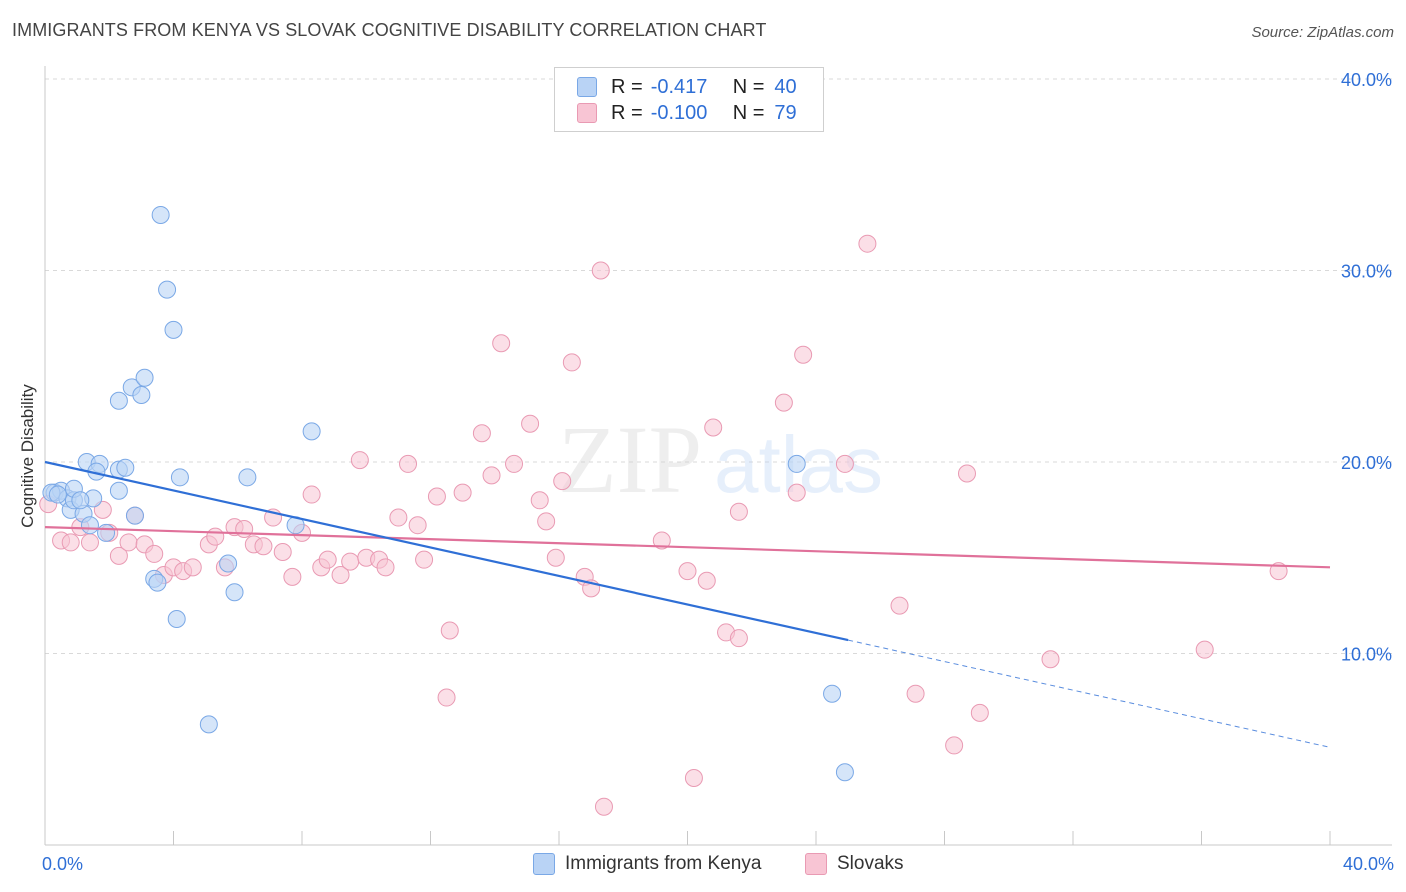 This screenshot has width=1406, height=892. Describe the element at coordinates (1366, 80) in the screenshot. I see `y-tick-label: 40.0%` at that location.